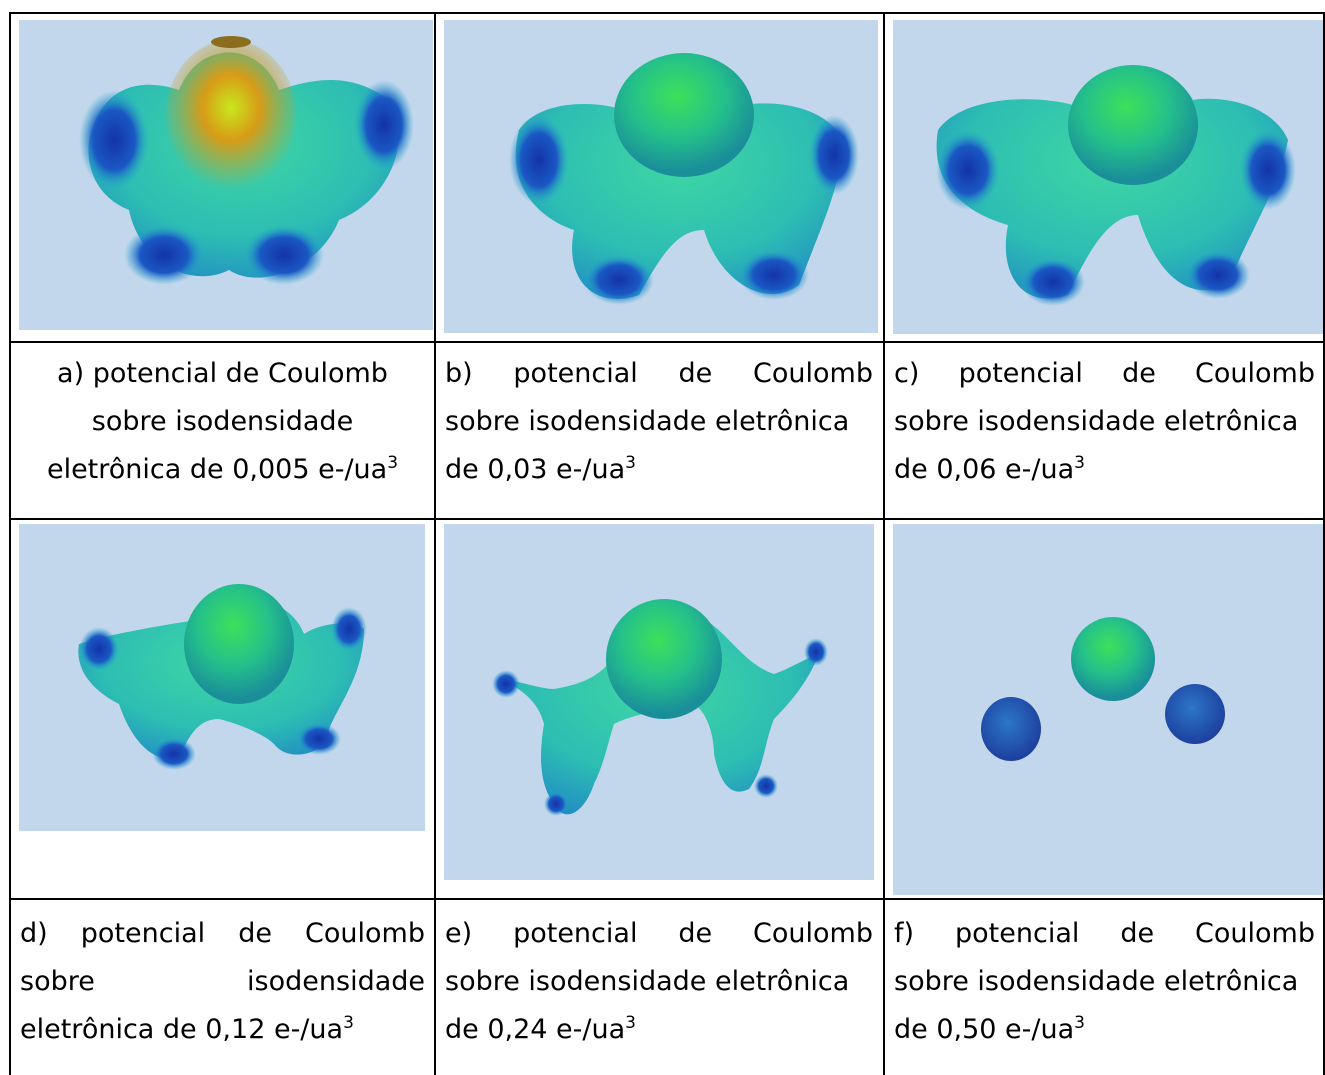 The height and width of the screenshot is (1075, 1325). Describe the element at coordinates (540, 1029) in the screenshot. I see `caption-text: de 0,24 e-/ua3` at that location.